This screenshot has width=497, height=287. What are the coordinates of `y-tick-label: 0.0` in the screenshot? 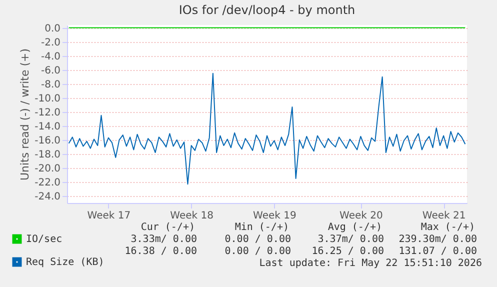 It's located at (52, 28).